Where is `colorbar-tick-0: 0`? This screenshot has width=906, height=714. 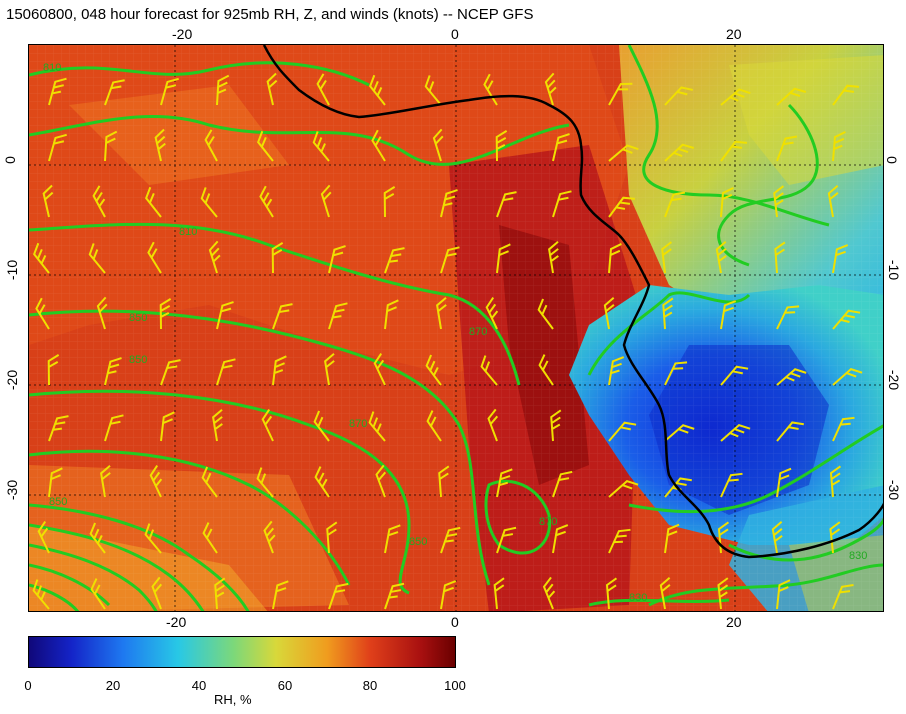 colorbar-tick-0: 0 is located at coordinates (28, 685).